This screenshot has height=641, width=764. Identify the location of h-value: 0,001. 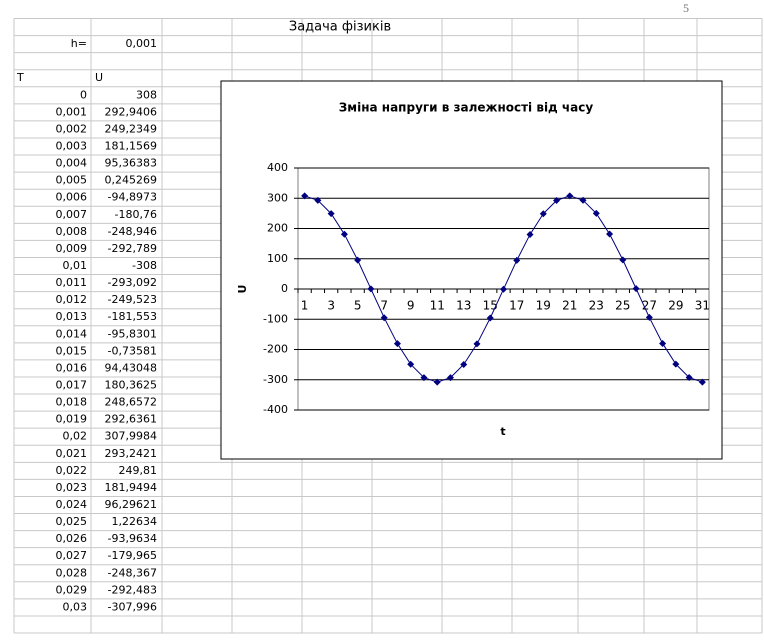
(142, 43).